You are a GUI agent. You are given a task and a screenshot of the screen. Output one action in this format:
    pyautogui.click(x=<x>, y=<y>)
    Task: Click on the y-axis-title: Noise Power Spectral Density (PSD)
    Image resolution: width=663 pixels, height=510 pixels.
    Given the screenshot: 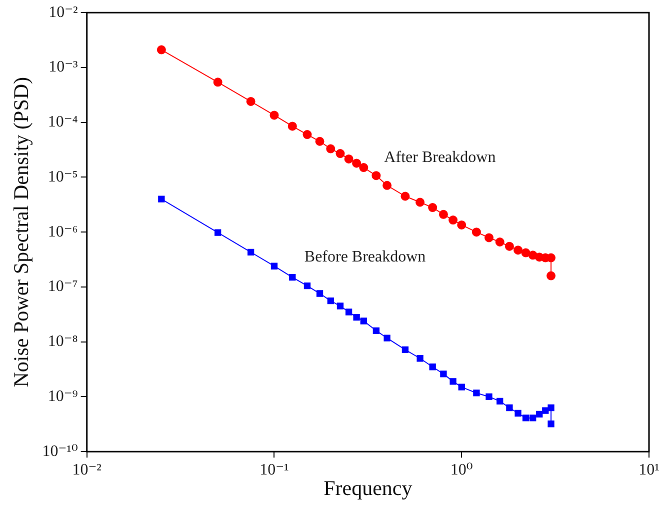 What is the action you would take?
    pyautogui.click(x=21, y=232)
    